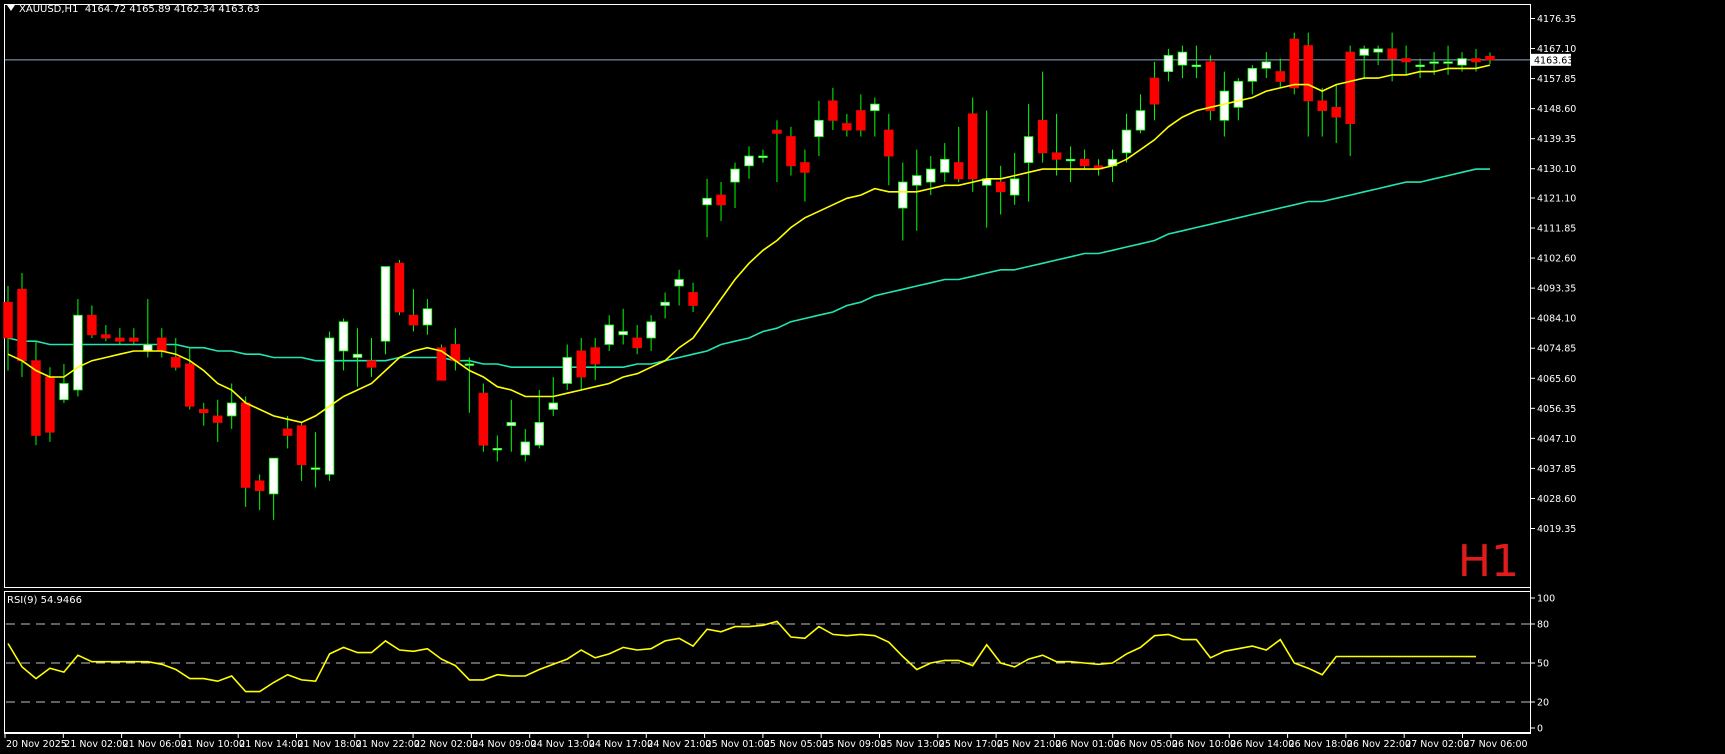 The image size is (1725, 754). I want to click on time-tick-label: 26 Nov 22:00, so click(1379, 744).